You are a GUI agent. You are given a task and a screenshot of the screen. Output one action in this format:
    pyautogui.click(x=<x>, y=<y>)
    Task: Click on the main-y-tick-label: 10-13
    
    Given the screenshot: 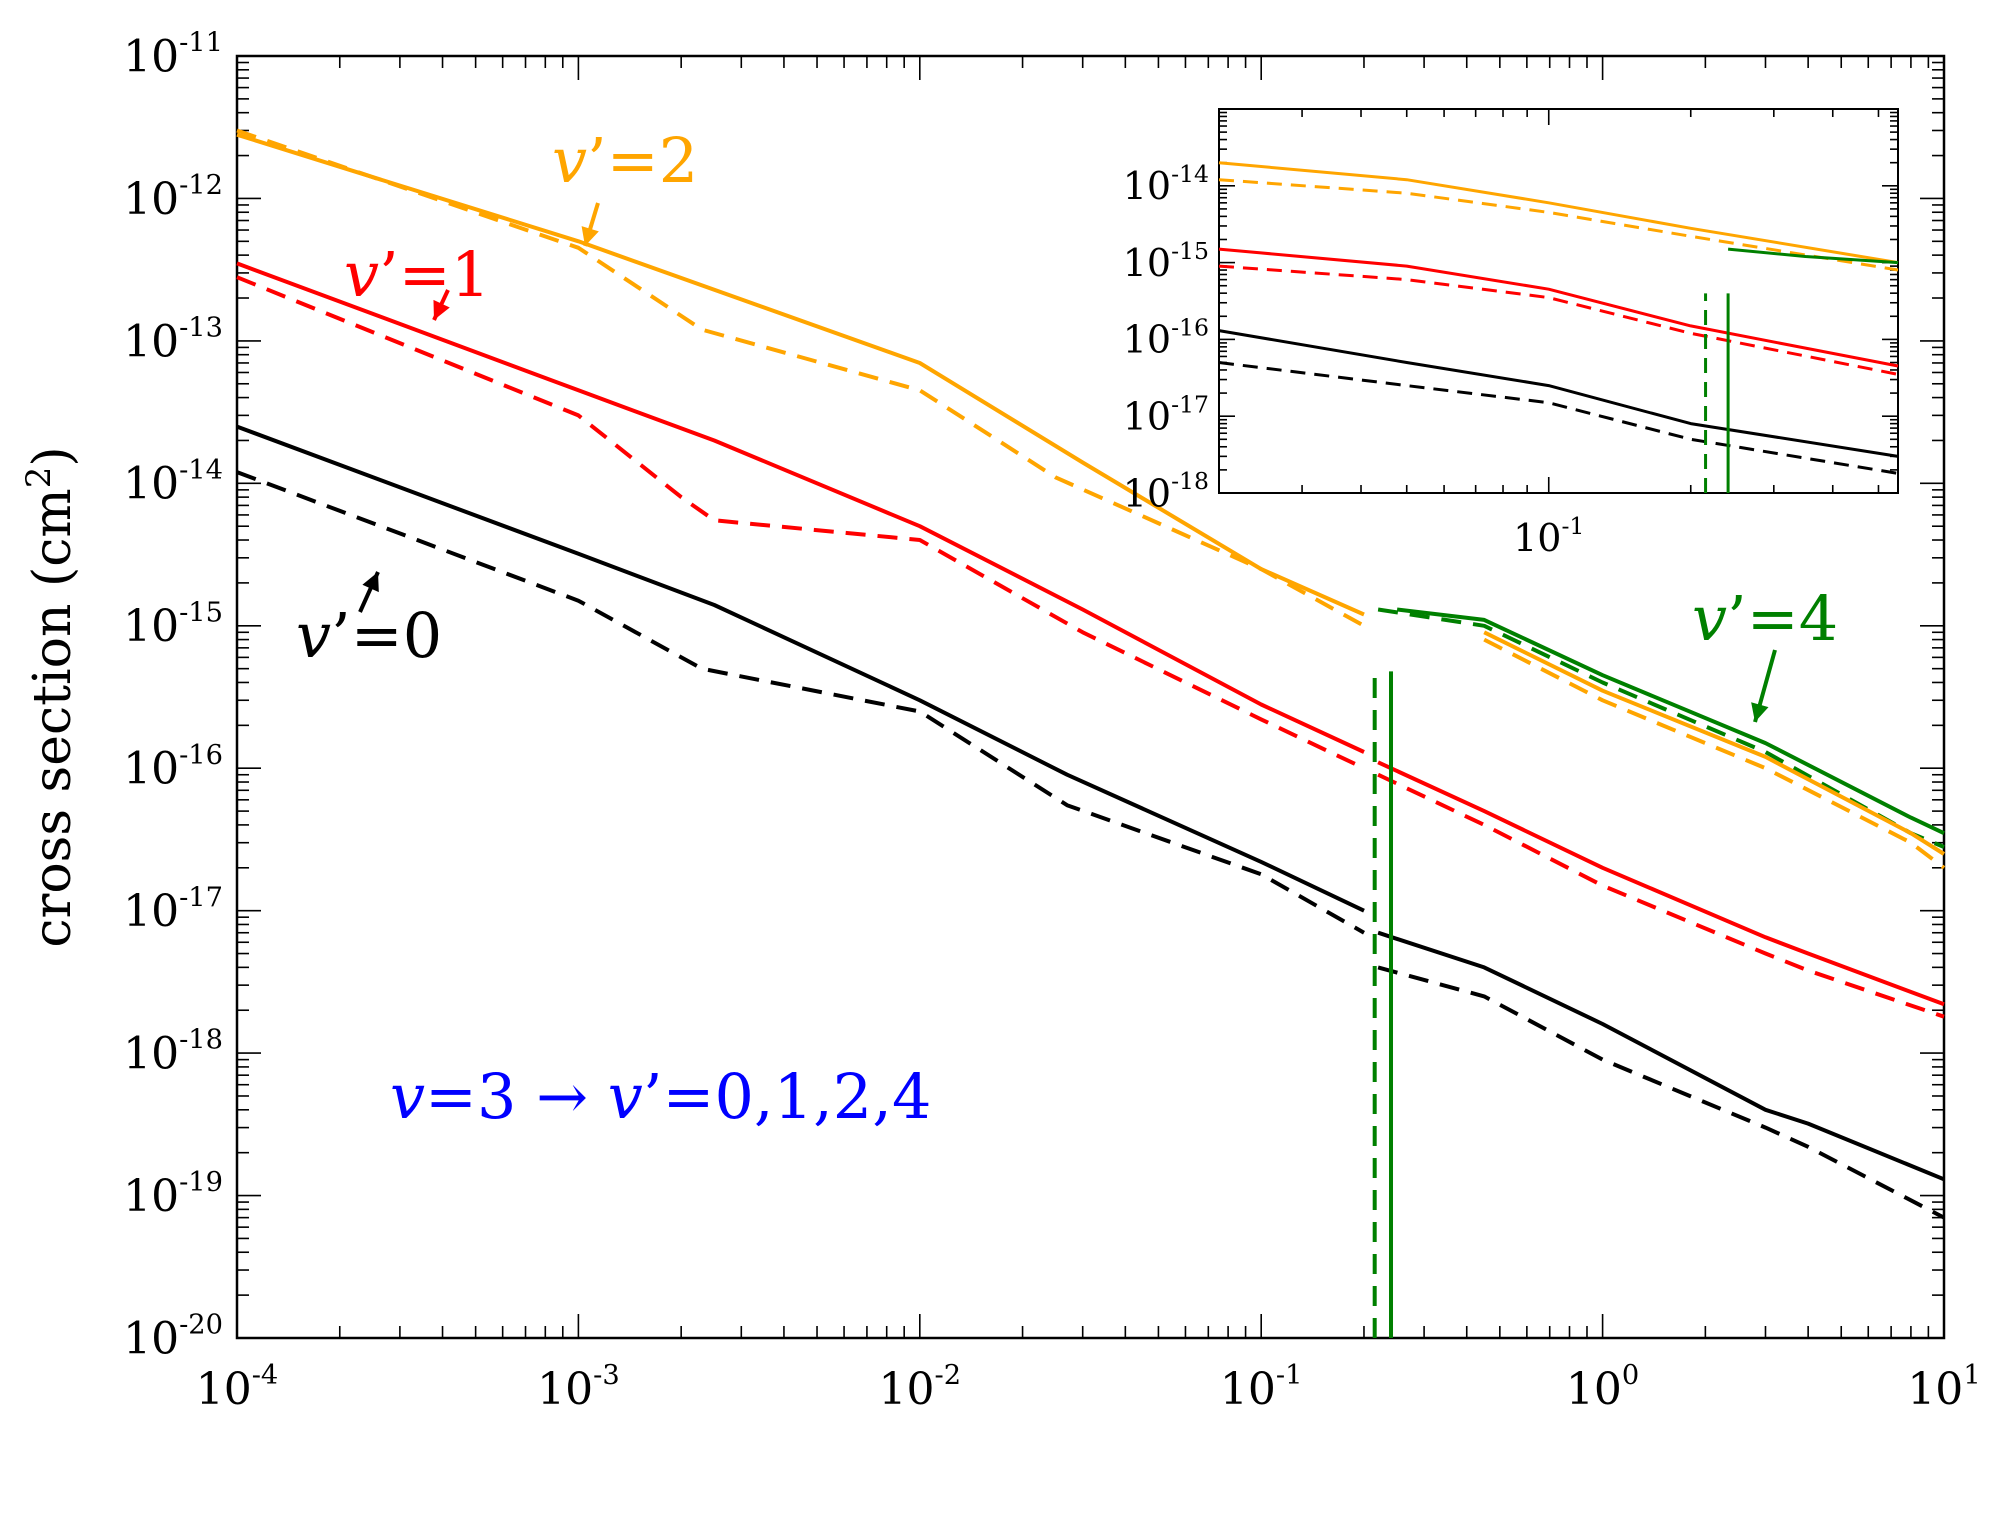 What is the action you would take?
    pyautogui.click(x=173, y=339)
    